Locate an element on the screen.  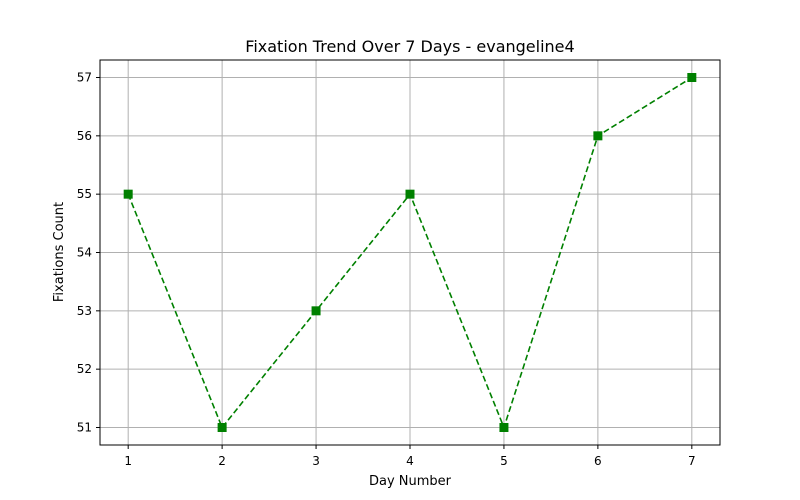
x-tick-label: 6 is located at coordinates (598, 461).